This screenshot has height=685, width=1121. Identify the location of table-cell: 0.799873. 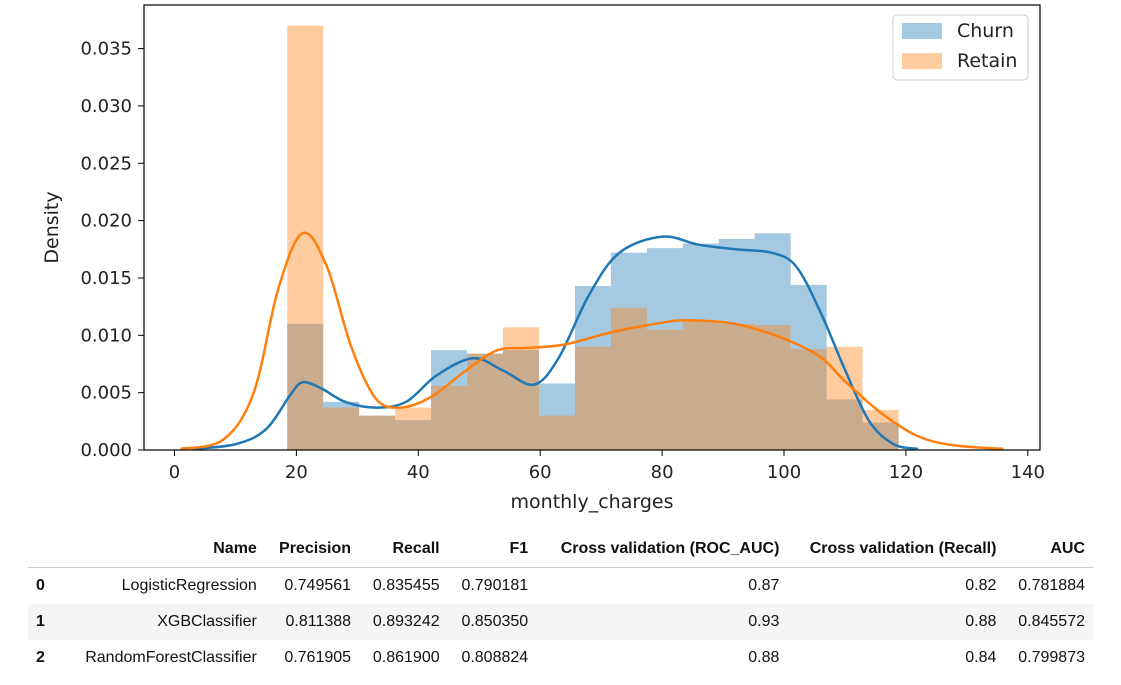
(1051, 657).